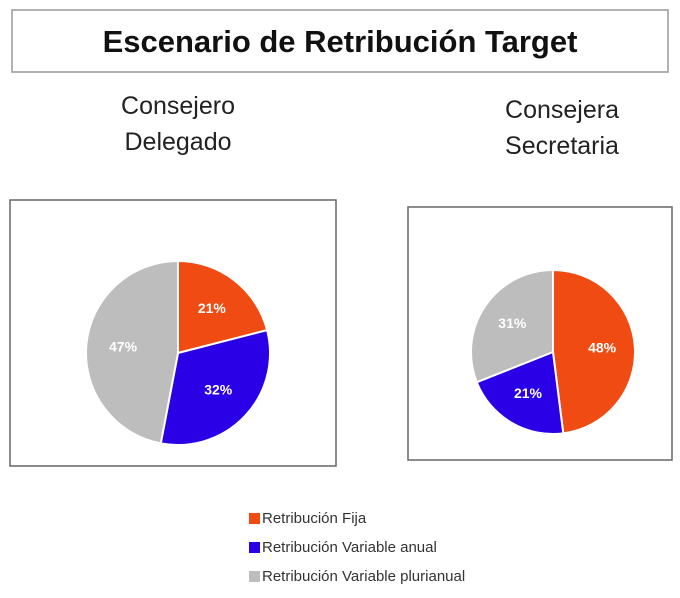 The height and width of the screenshot is (598, 680). I want to click on title-box, so click(340, 41).